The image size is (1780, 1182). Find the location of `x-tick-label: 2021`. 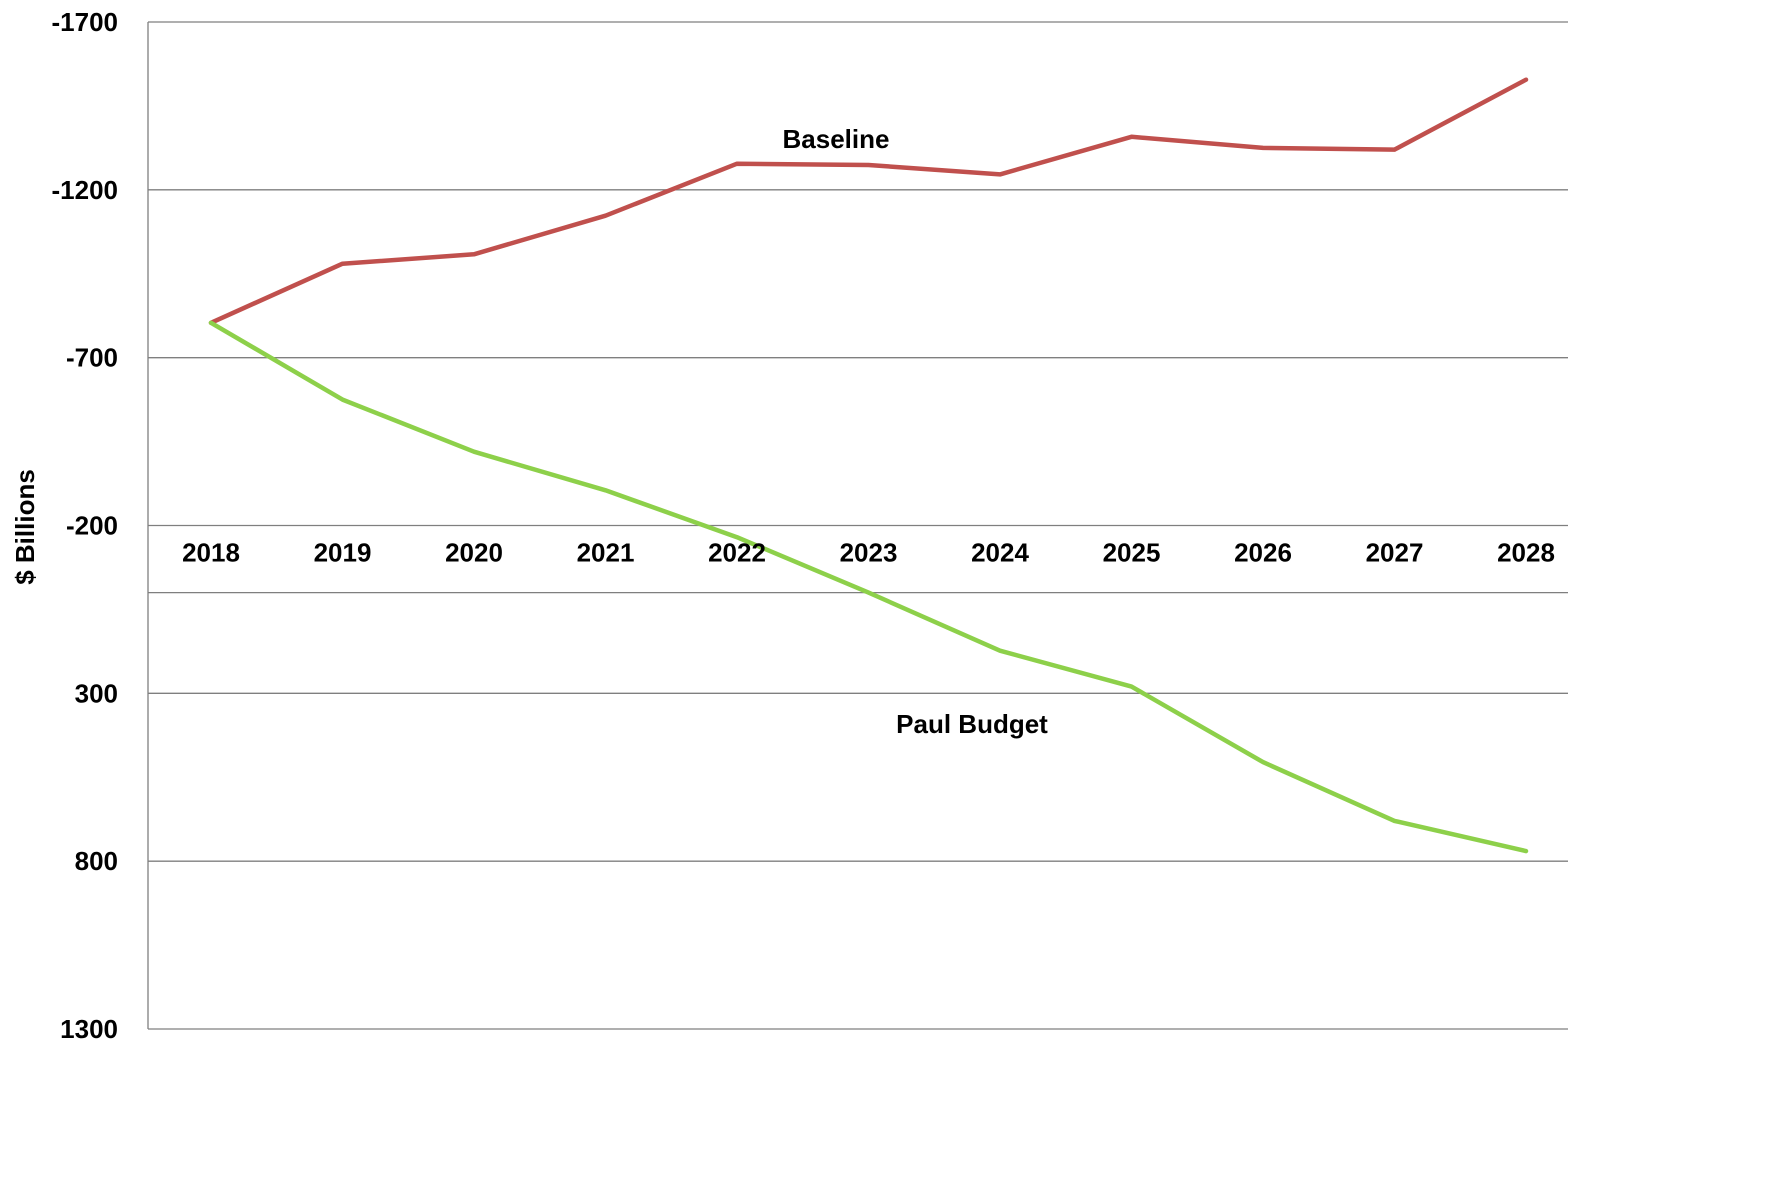

x-tick-label: 2021 is located at coordinates (606, 553).